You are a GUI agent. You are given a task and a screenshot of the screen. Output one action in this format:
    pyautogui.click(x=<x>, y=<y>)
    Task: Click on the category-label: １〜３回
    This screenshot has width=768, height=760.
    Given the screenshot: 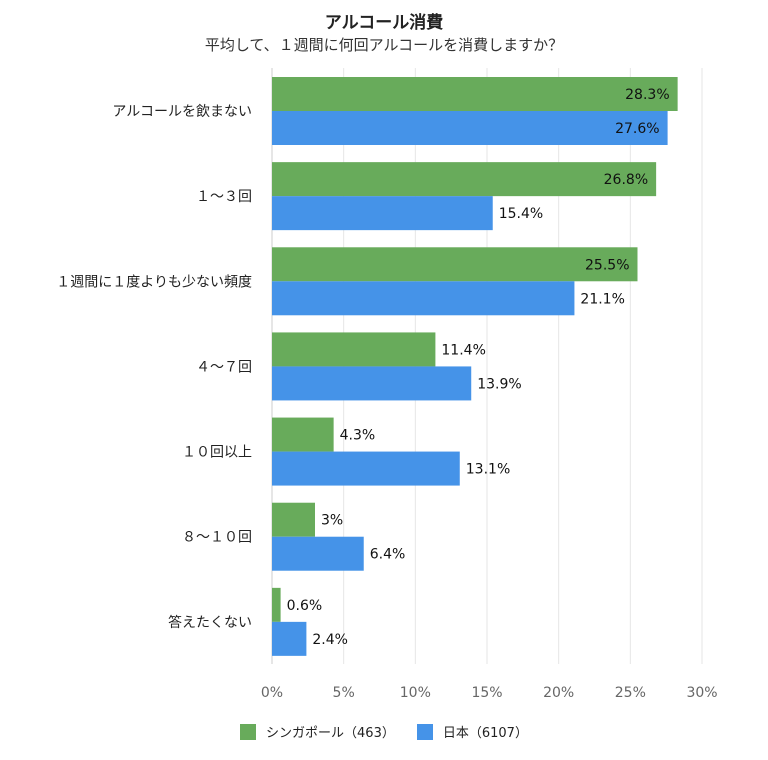 What is the action you would take?
    pyautogui.click(x=224, y=197)
    